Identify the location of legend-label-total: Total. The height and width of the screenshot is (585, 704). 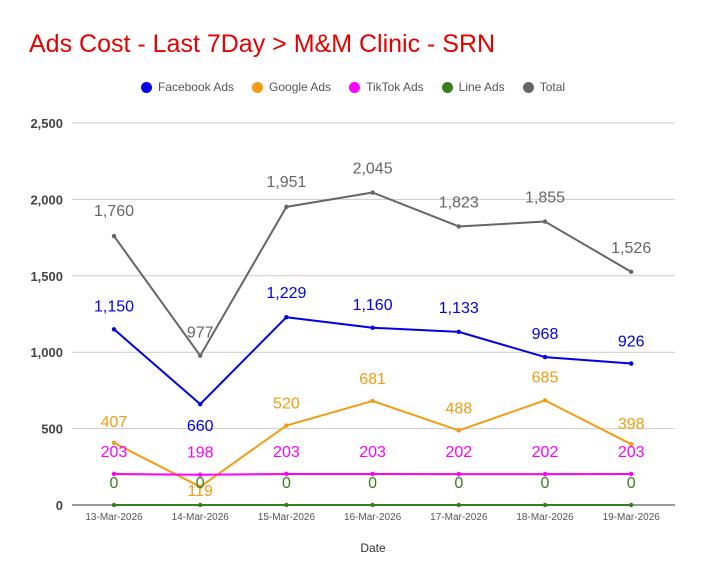
(552, 87).